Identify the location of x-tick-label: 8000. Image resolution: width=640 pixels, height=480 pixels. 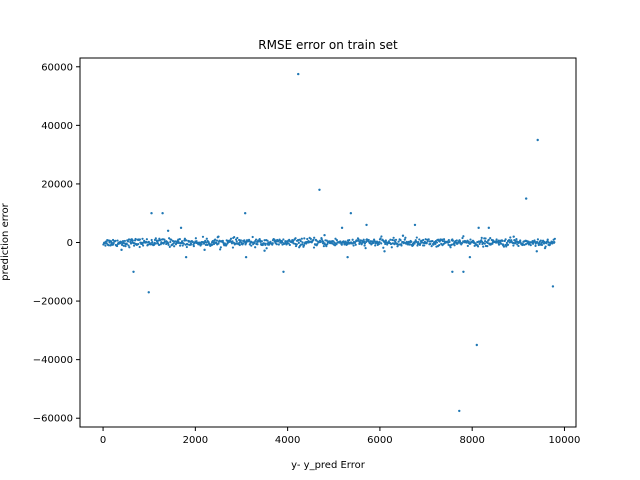
(471, 440).